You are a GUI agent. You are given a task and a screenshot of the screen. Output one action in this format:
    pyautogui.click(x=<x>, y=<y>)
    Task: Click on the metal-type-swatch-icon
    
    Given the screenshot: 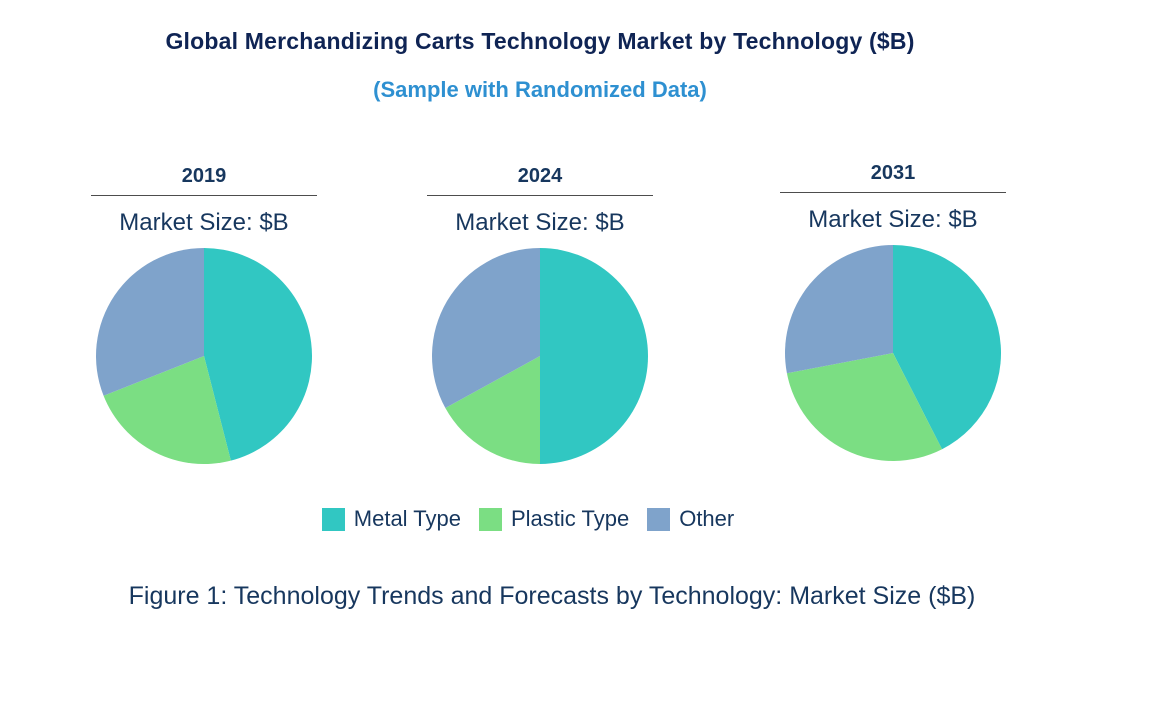 What is the action you would take?
    pyautogui.click(x=333, y=519)
    